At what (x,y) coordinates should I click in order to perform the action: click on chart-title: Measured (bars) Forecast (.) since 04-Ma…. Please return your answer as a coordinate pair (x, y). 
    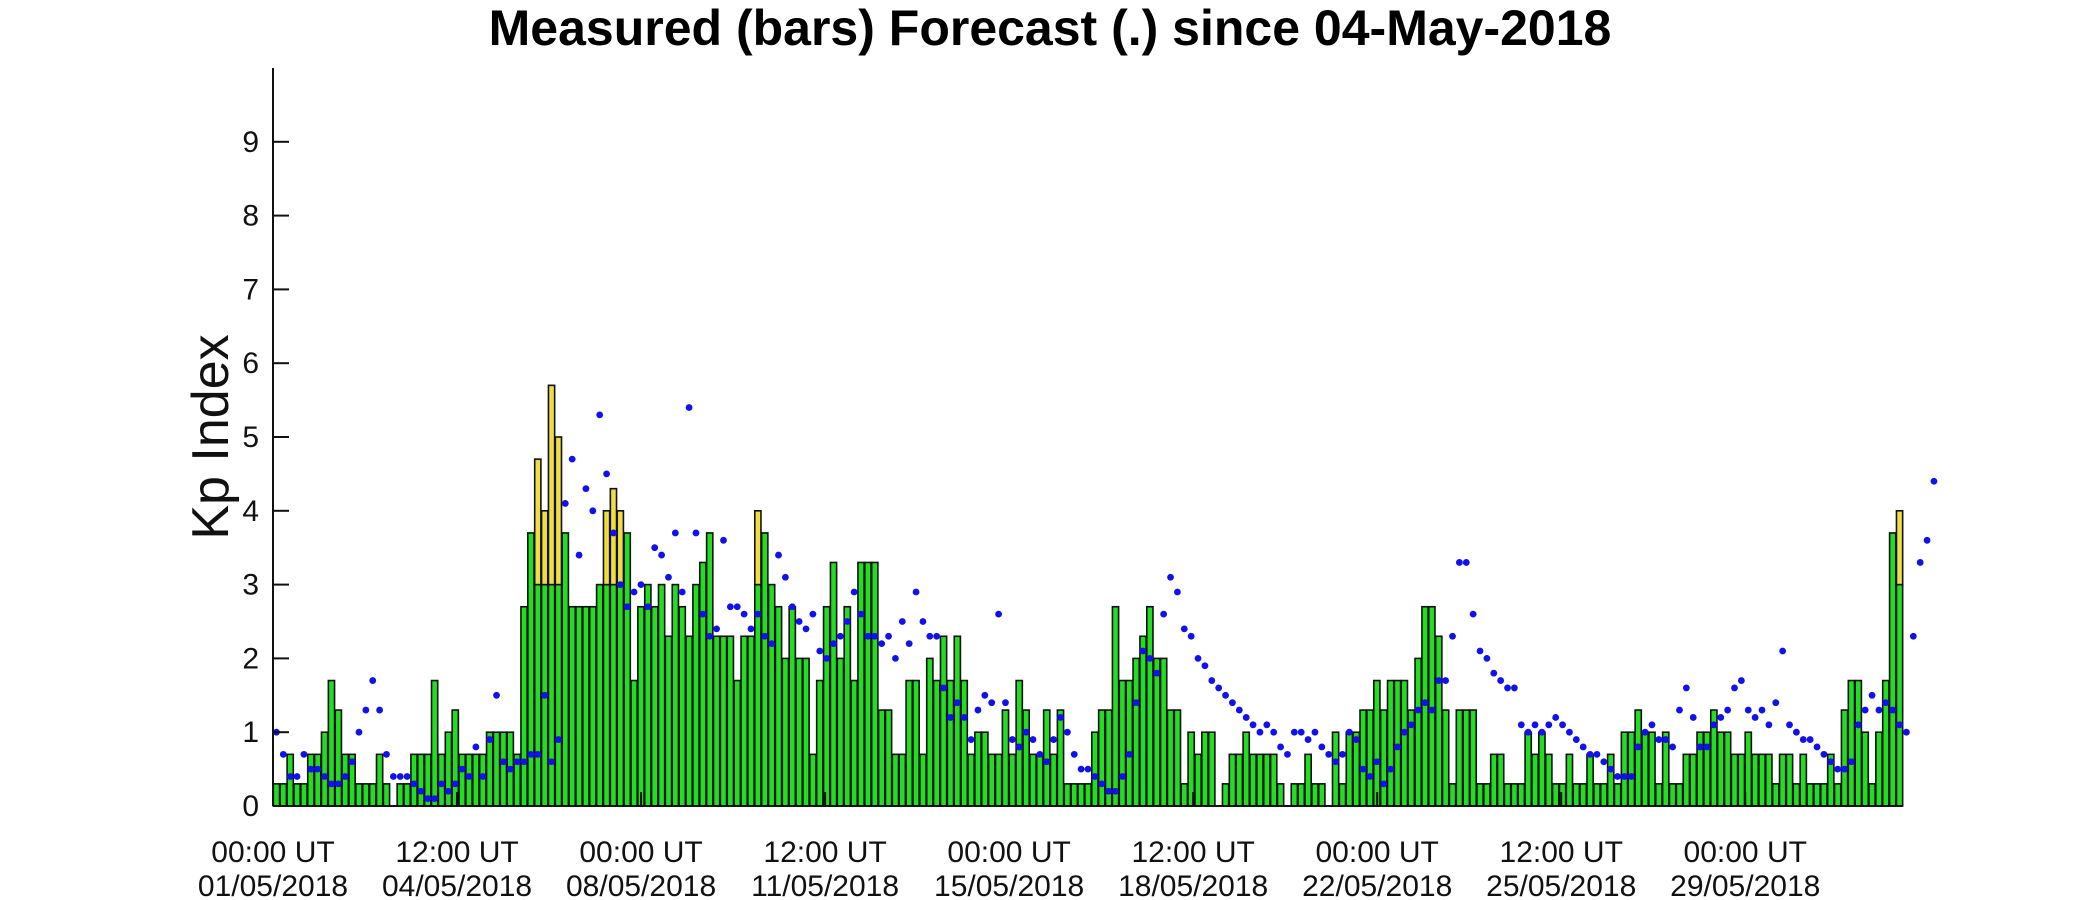
    Looking at the image, I should click on (1050, 28).